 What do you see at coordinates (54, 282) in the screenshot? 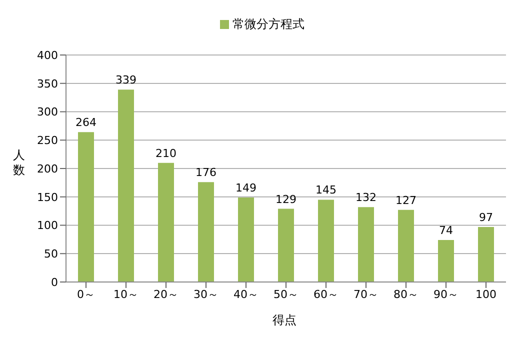
I see `y-tick-label: 0` at bounding box center [54, 282].